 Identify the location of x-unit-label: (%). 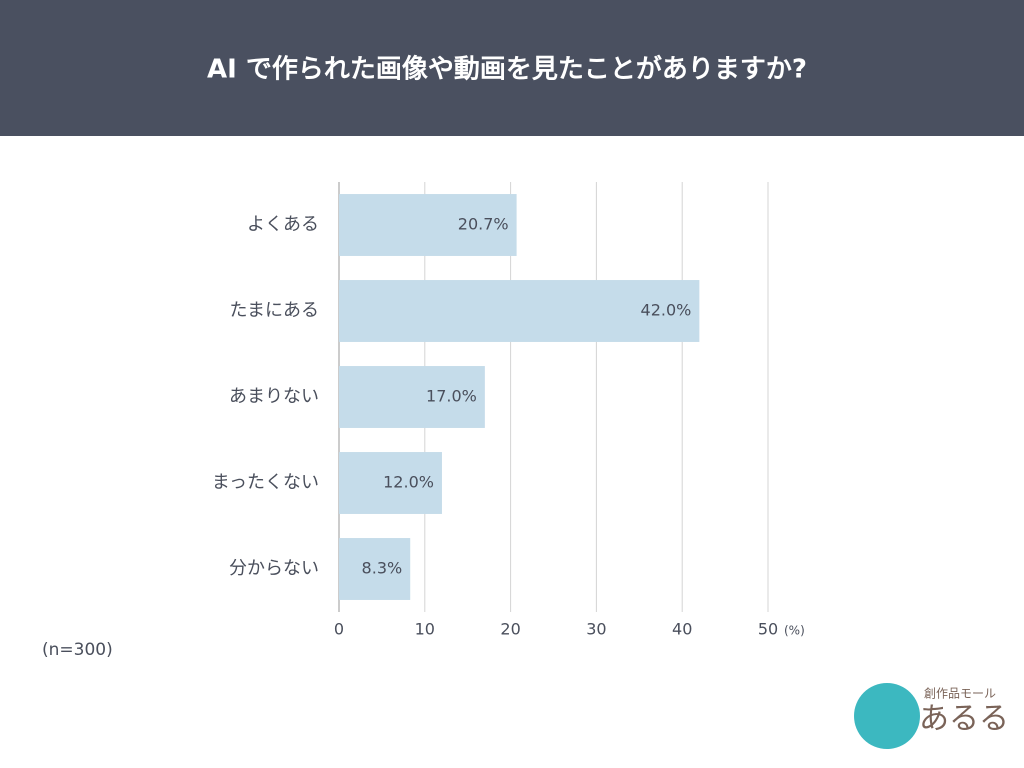
(794, 631).